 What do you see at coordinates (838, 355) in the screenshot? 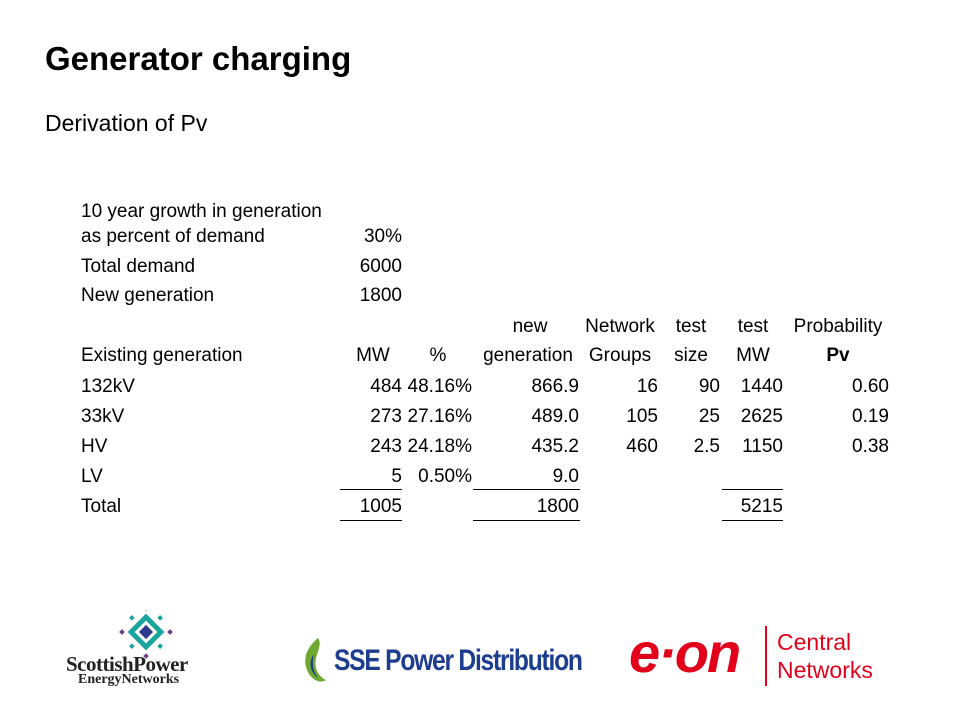
I see `header-pv: Pv` at bounding box center [838, 355].